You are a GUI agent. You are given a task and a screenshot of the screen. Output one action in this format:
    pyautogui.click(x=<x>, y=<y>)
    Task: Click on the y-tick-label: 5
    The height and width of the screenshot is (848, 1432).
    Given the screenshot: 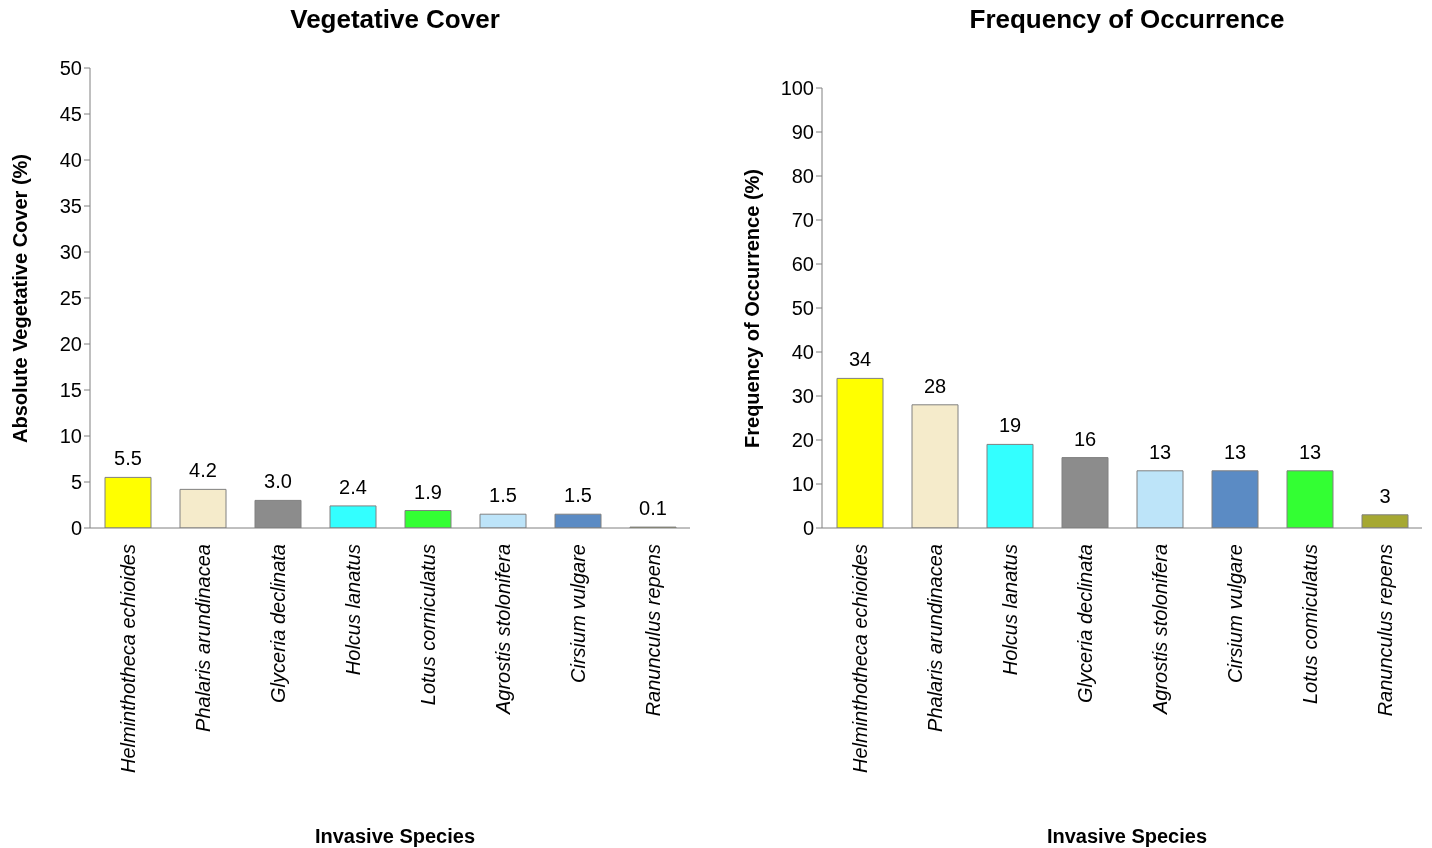 What is the action you would take?
    pyautogui.click(x=76, y=482)
    